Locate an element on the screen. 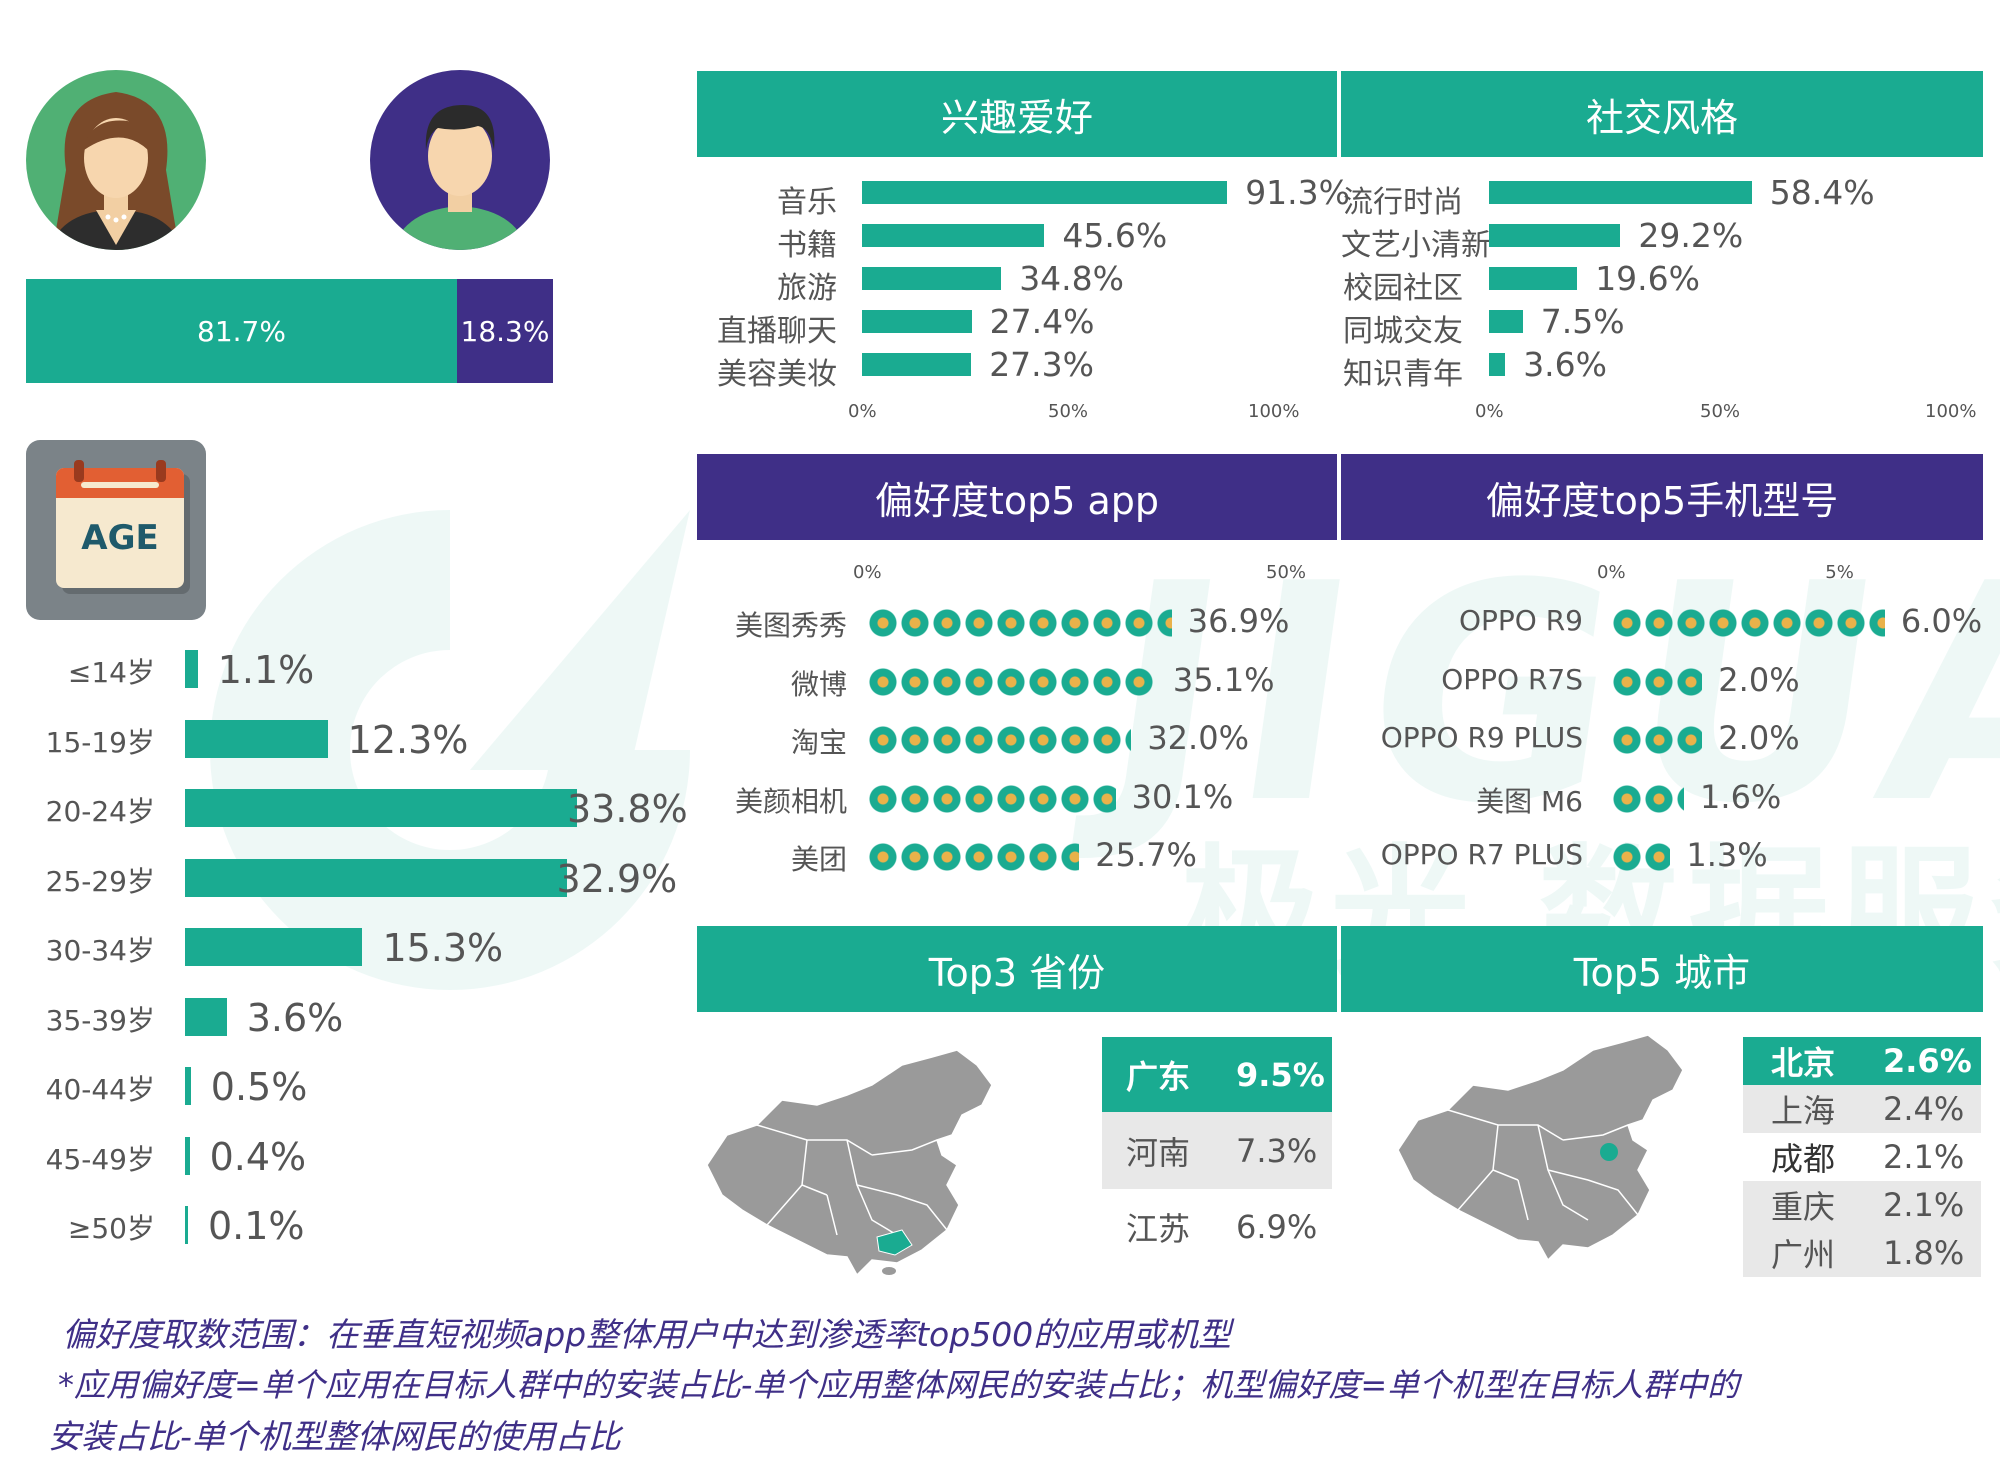  category-label: 美容美妆 is located at coordinates (777, 374).